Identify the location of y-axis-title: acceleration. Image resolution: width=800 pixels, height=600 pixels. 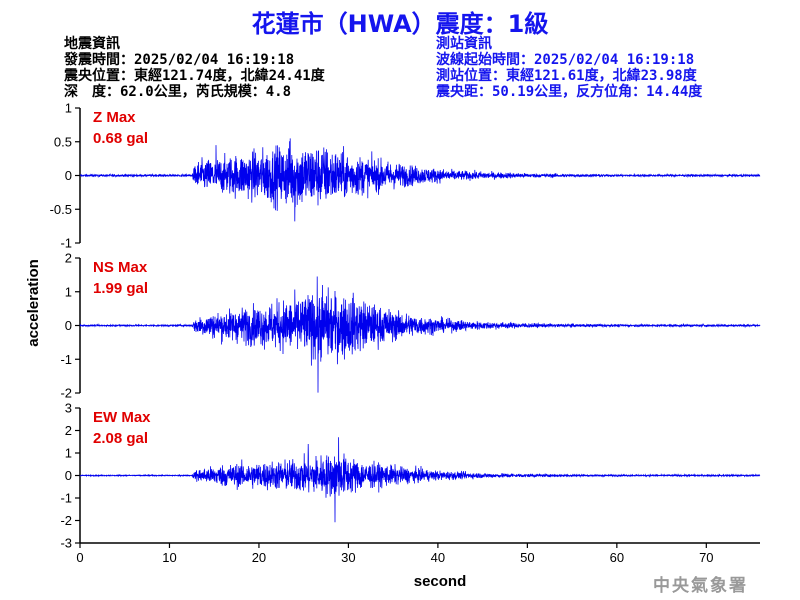
(33, 303).